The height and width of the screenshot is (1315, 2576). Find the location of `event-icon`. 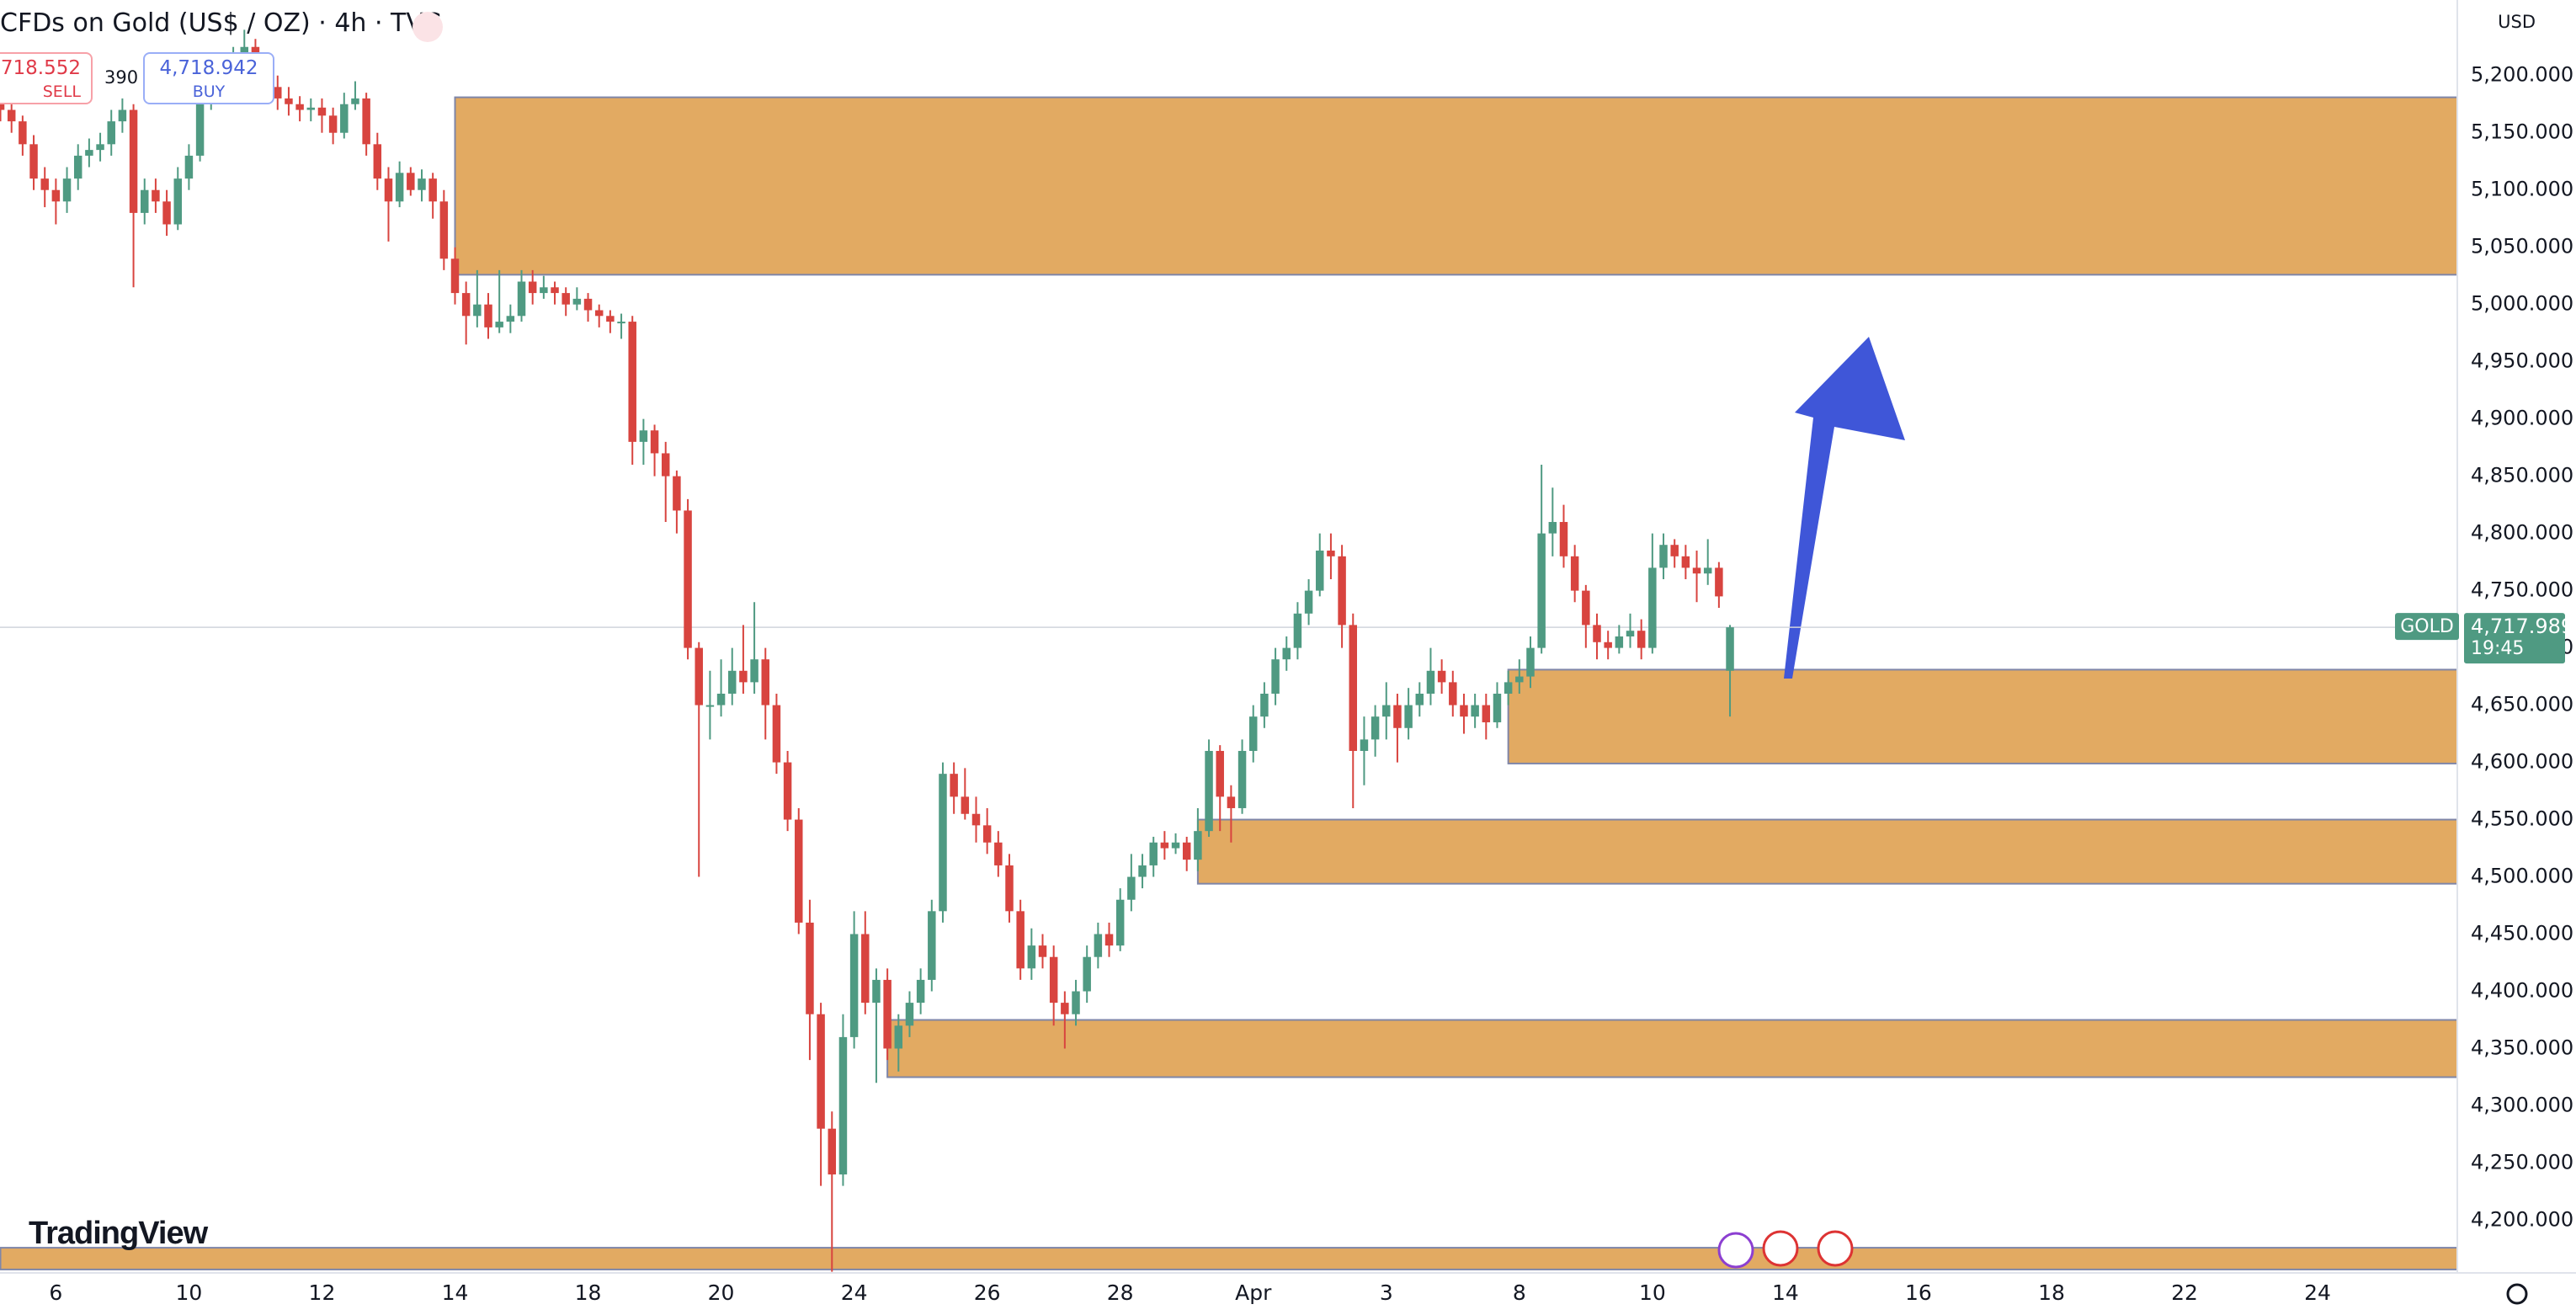

event-icon is located at coordinates (1736, 1250).